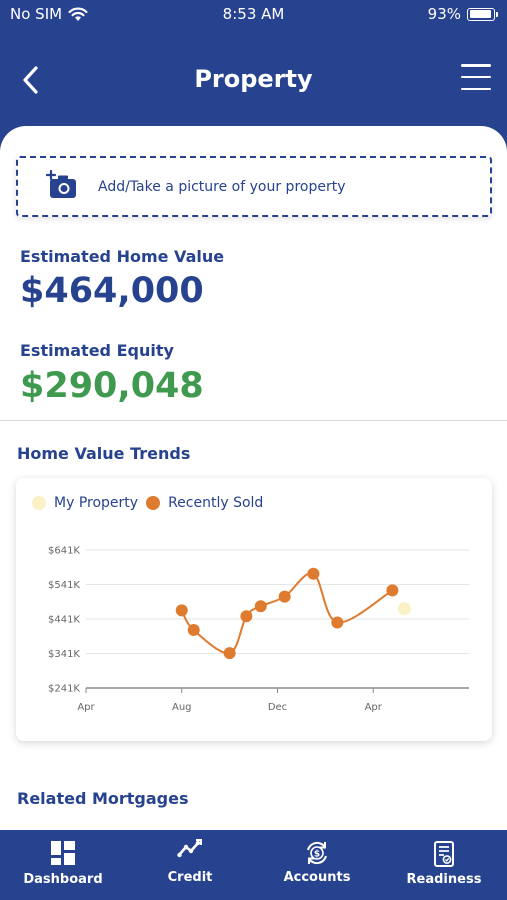 This screenshot has height=900, width=507. I want to click on legend-dot-recently-sold, so click(153, 503).